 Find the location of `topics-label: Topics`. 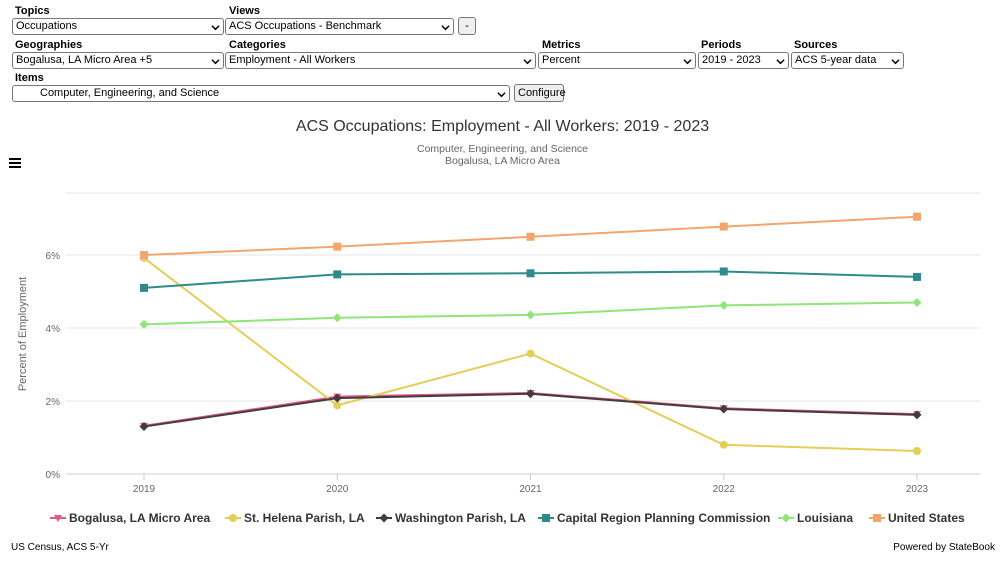

topics-label: Topics is located at coordinates (32, 11).